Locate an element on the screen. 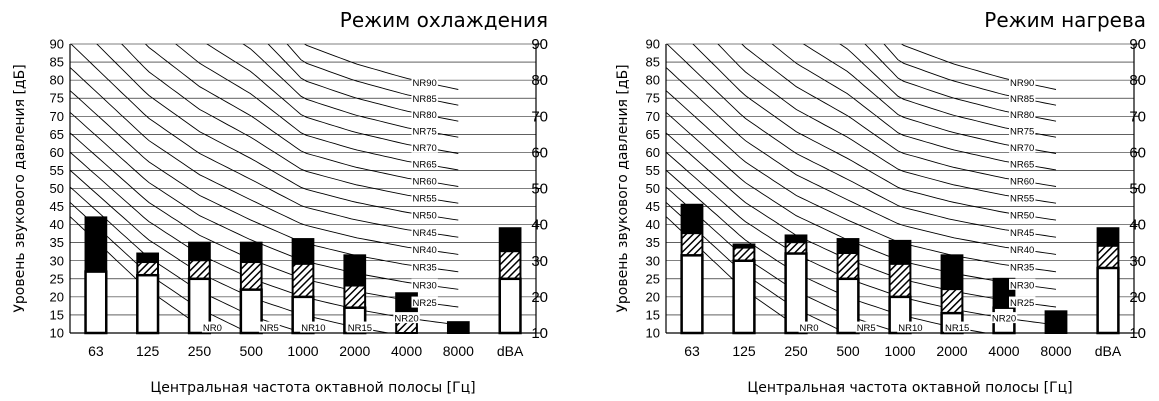  nr-label: NR35 is located at coordinates (1022, 268).